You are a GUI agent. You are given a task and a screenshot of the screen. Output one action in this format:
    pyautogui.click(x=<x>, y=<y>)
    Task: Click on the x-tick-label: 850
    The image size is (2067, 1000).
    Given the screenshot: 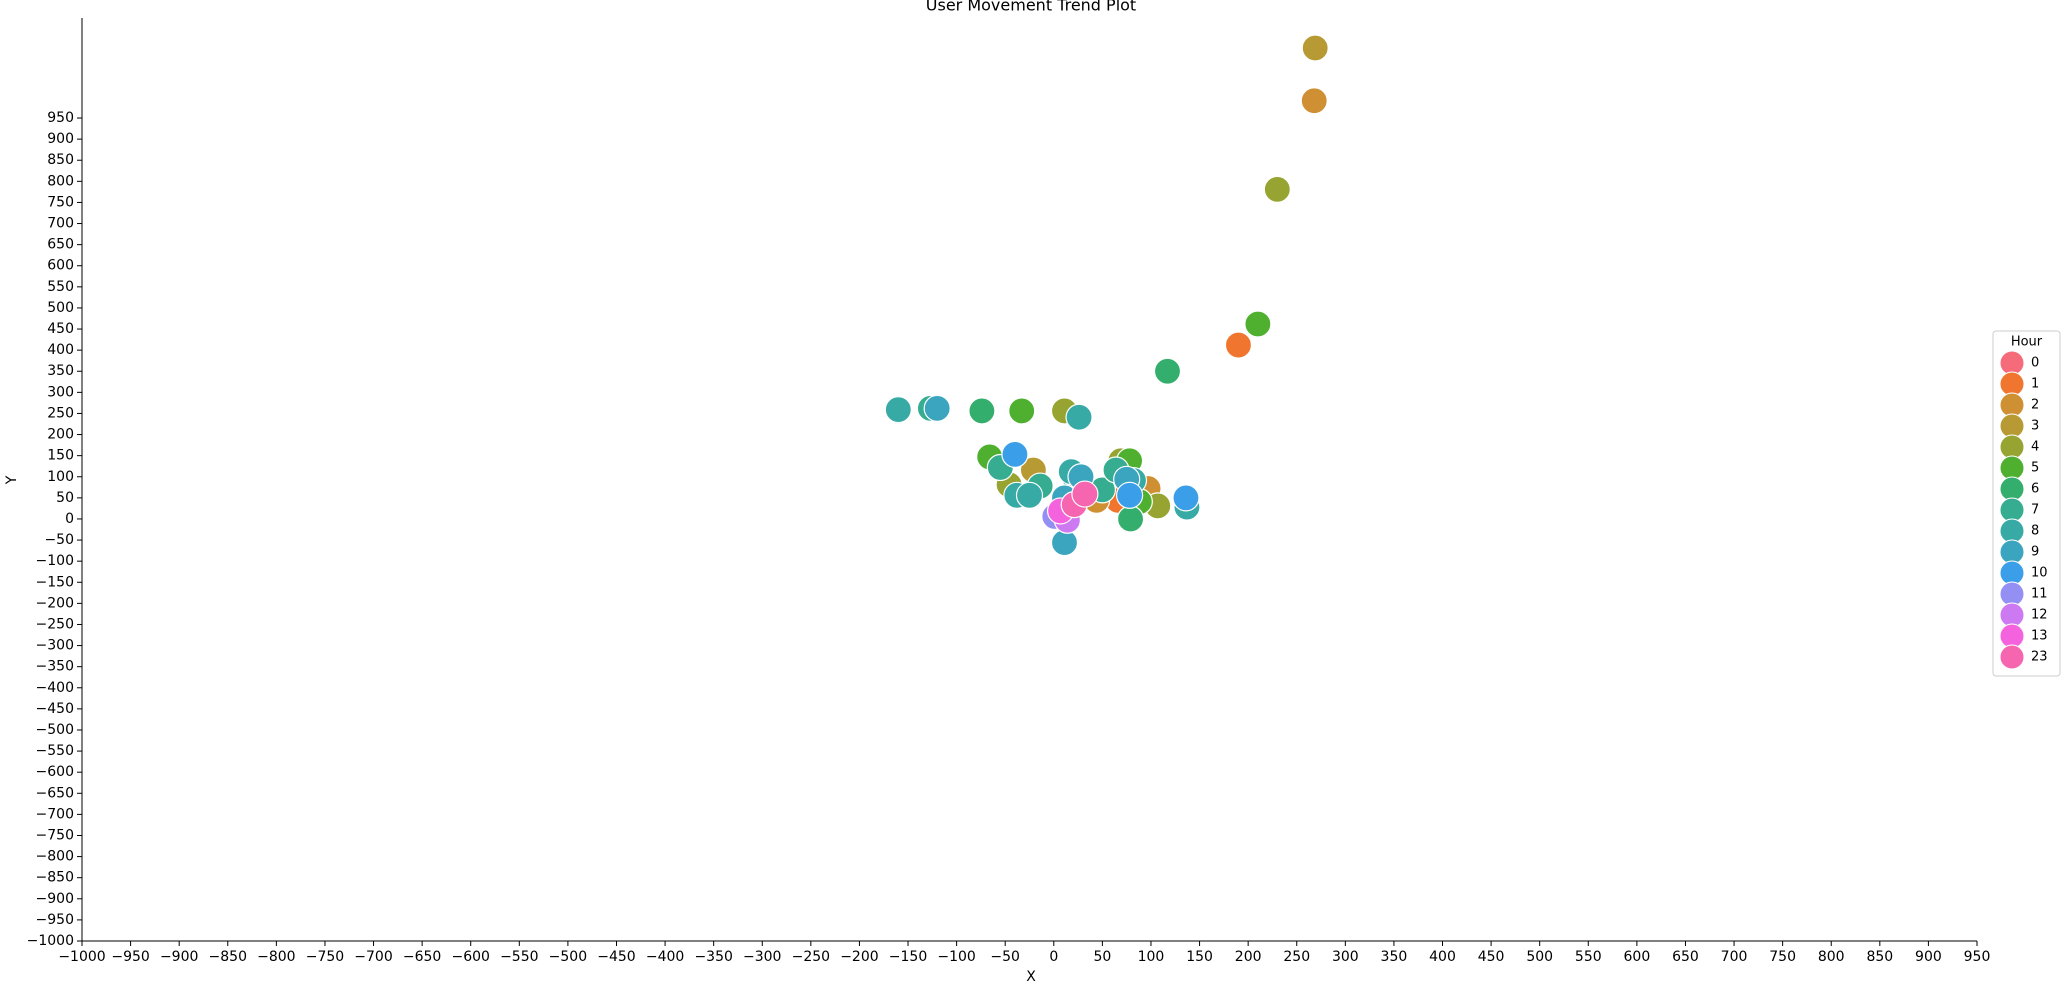 What is the action you would take?
    pyautogui.click(x=1879, y=957)
    